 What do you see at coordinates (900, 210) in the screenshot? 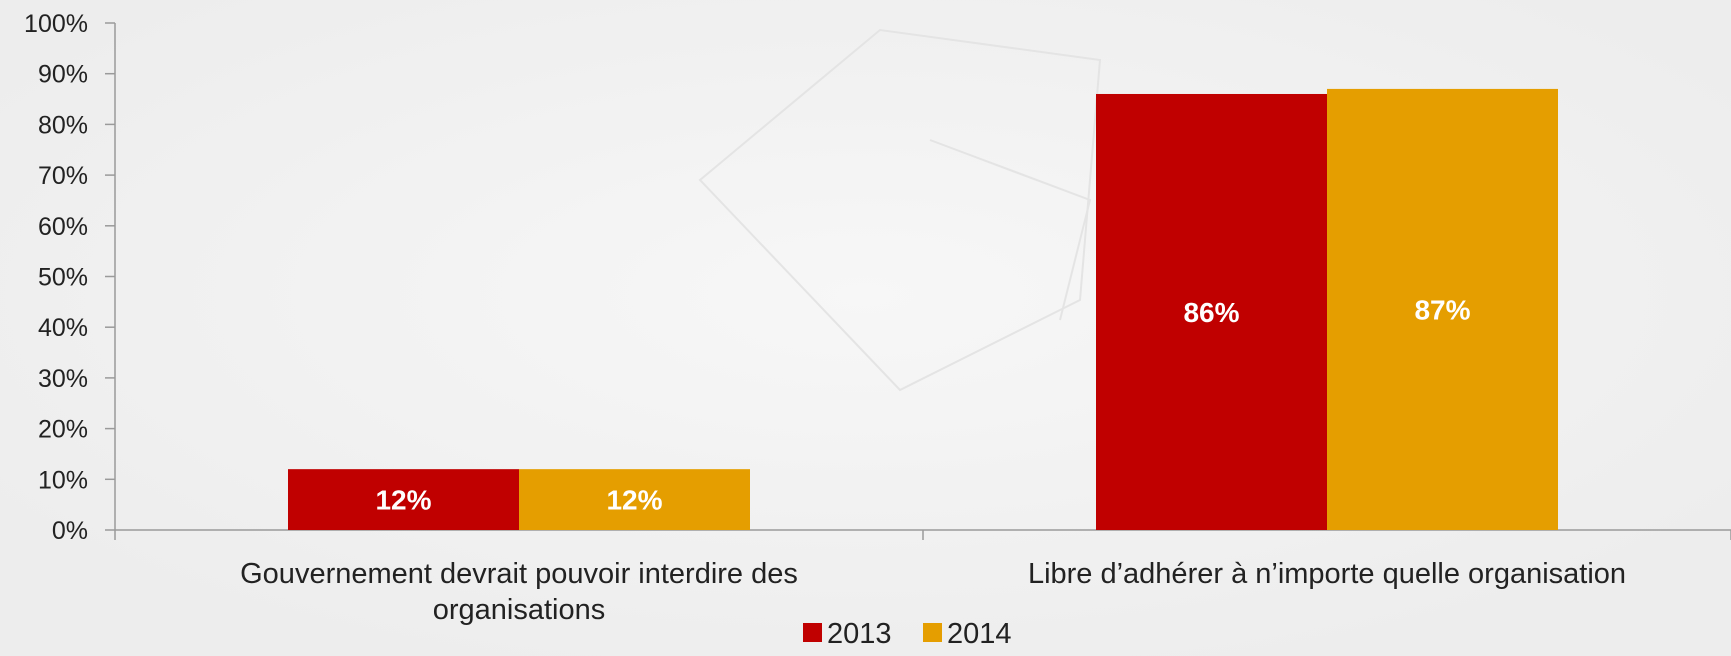
I see `background-decoration` at bounding box center [900, 210].